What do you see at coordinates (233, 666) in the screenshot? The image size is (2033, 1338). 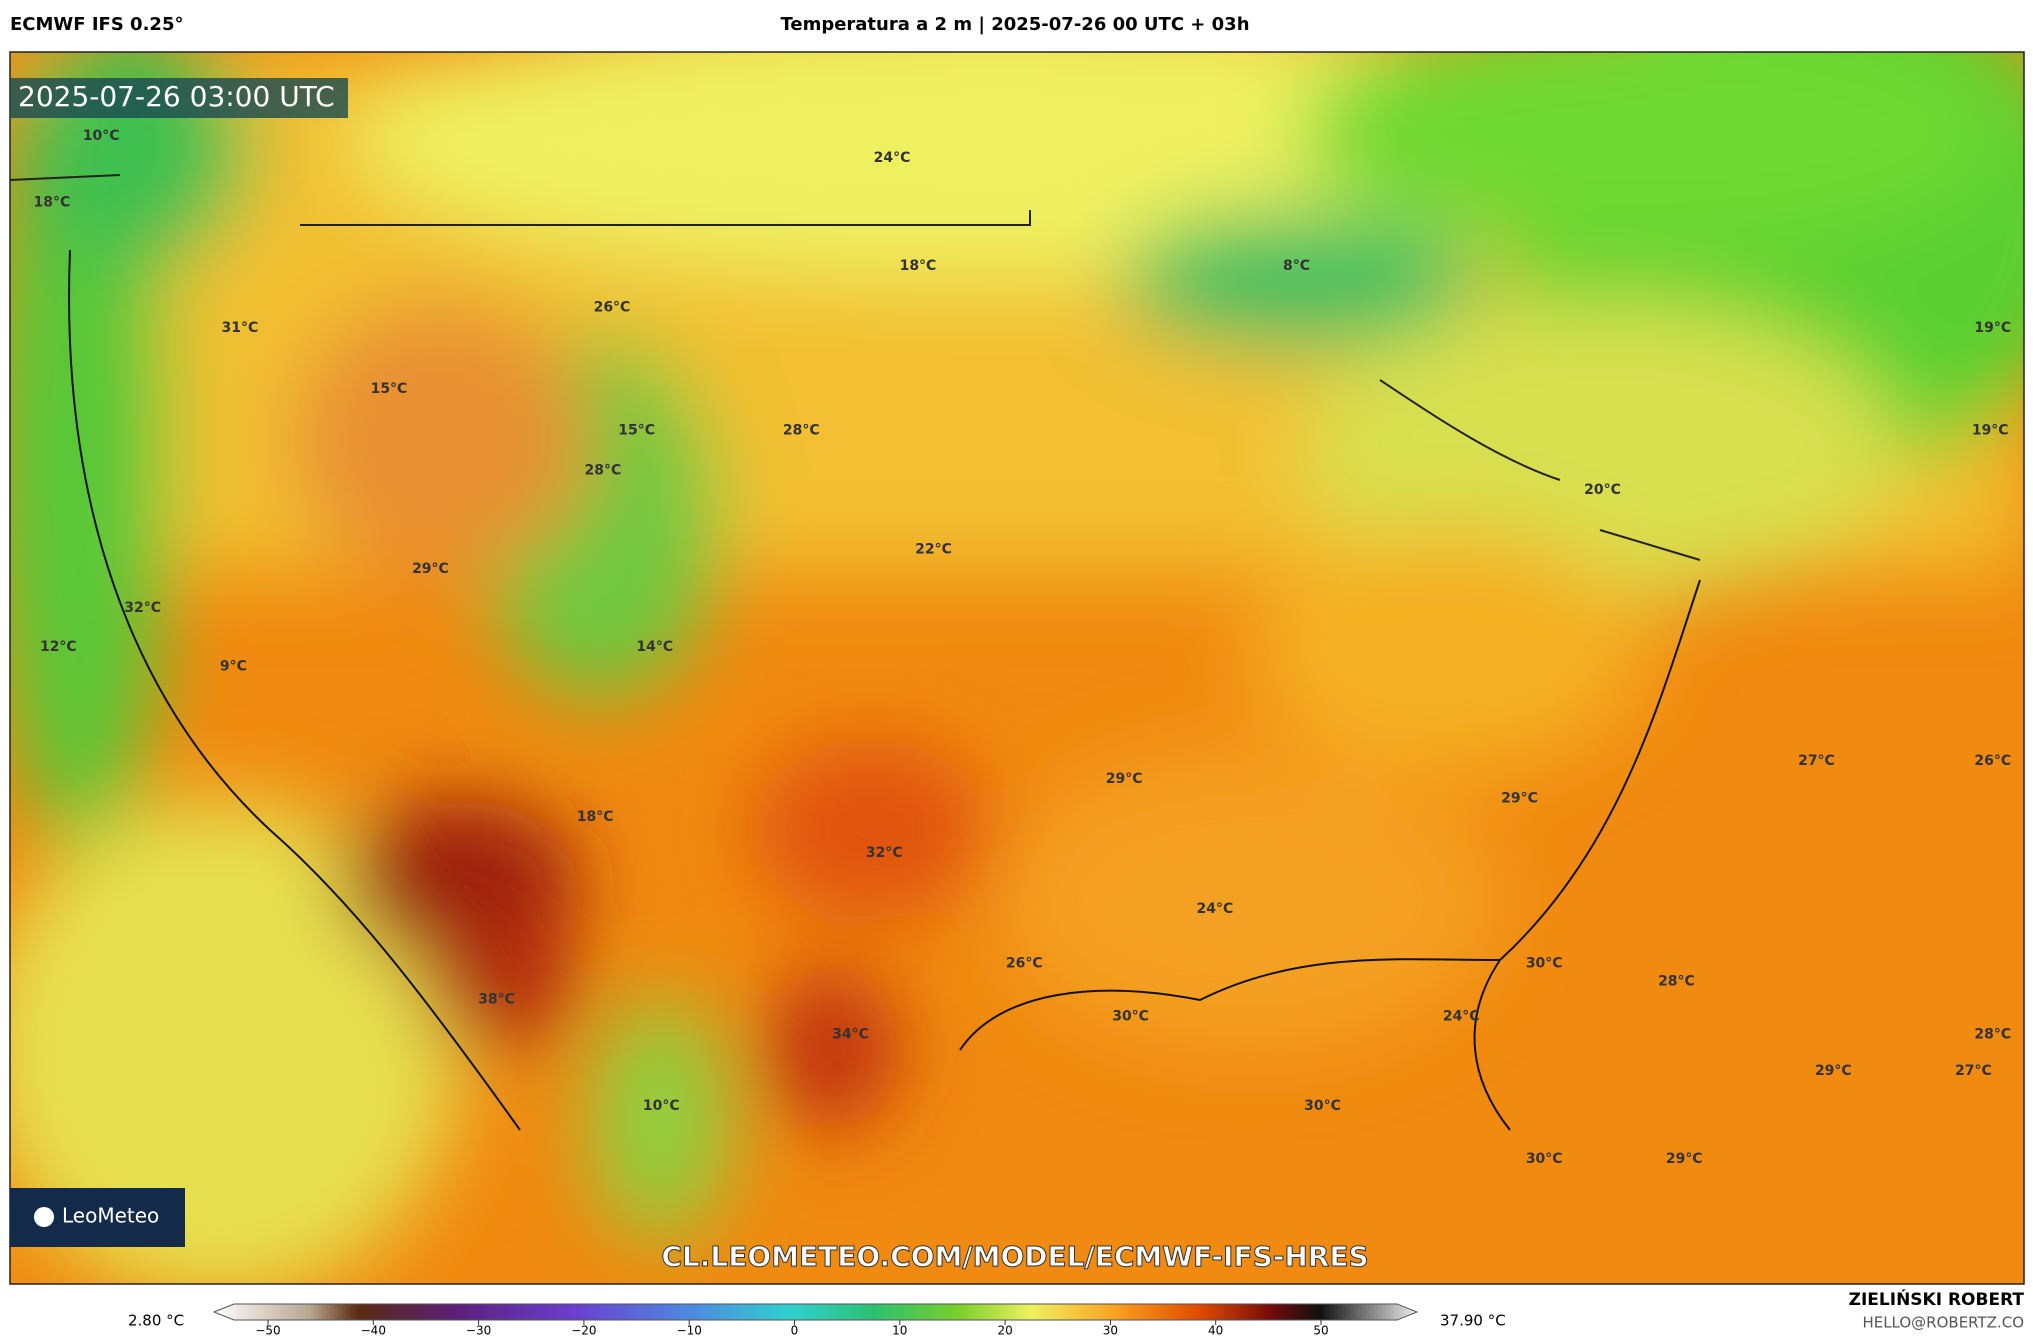 I see `temperature-label: 9°C` at bounding box center [233, 666].